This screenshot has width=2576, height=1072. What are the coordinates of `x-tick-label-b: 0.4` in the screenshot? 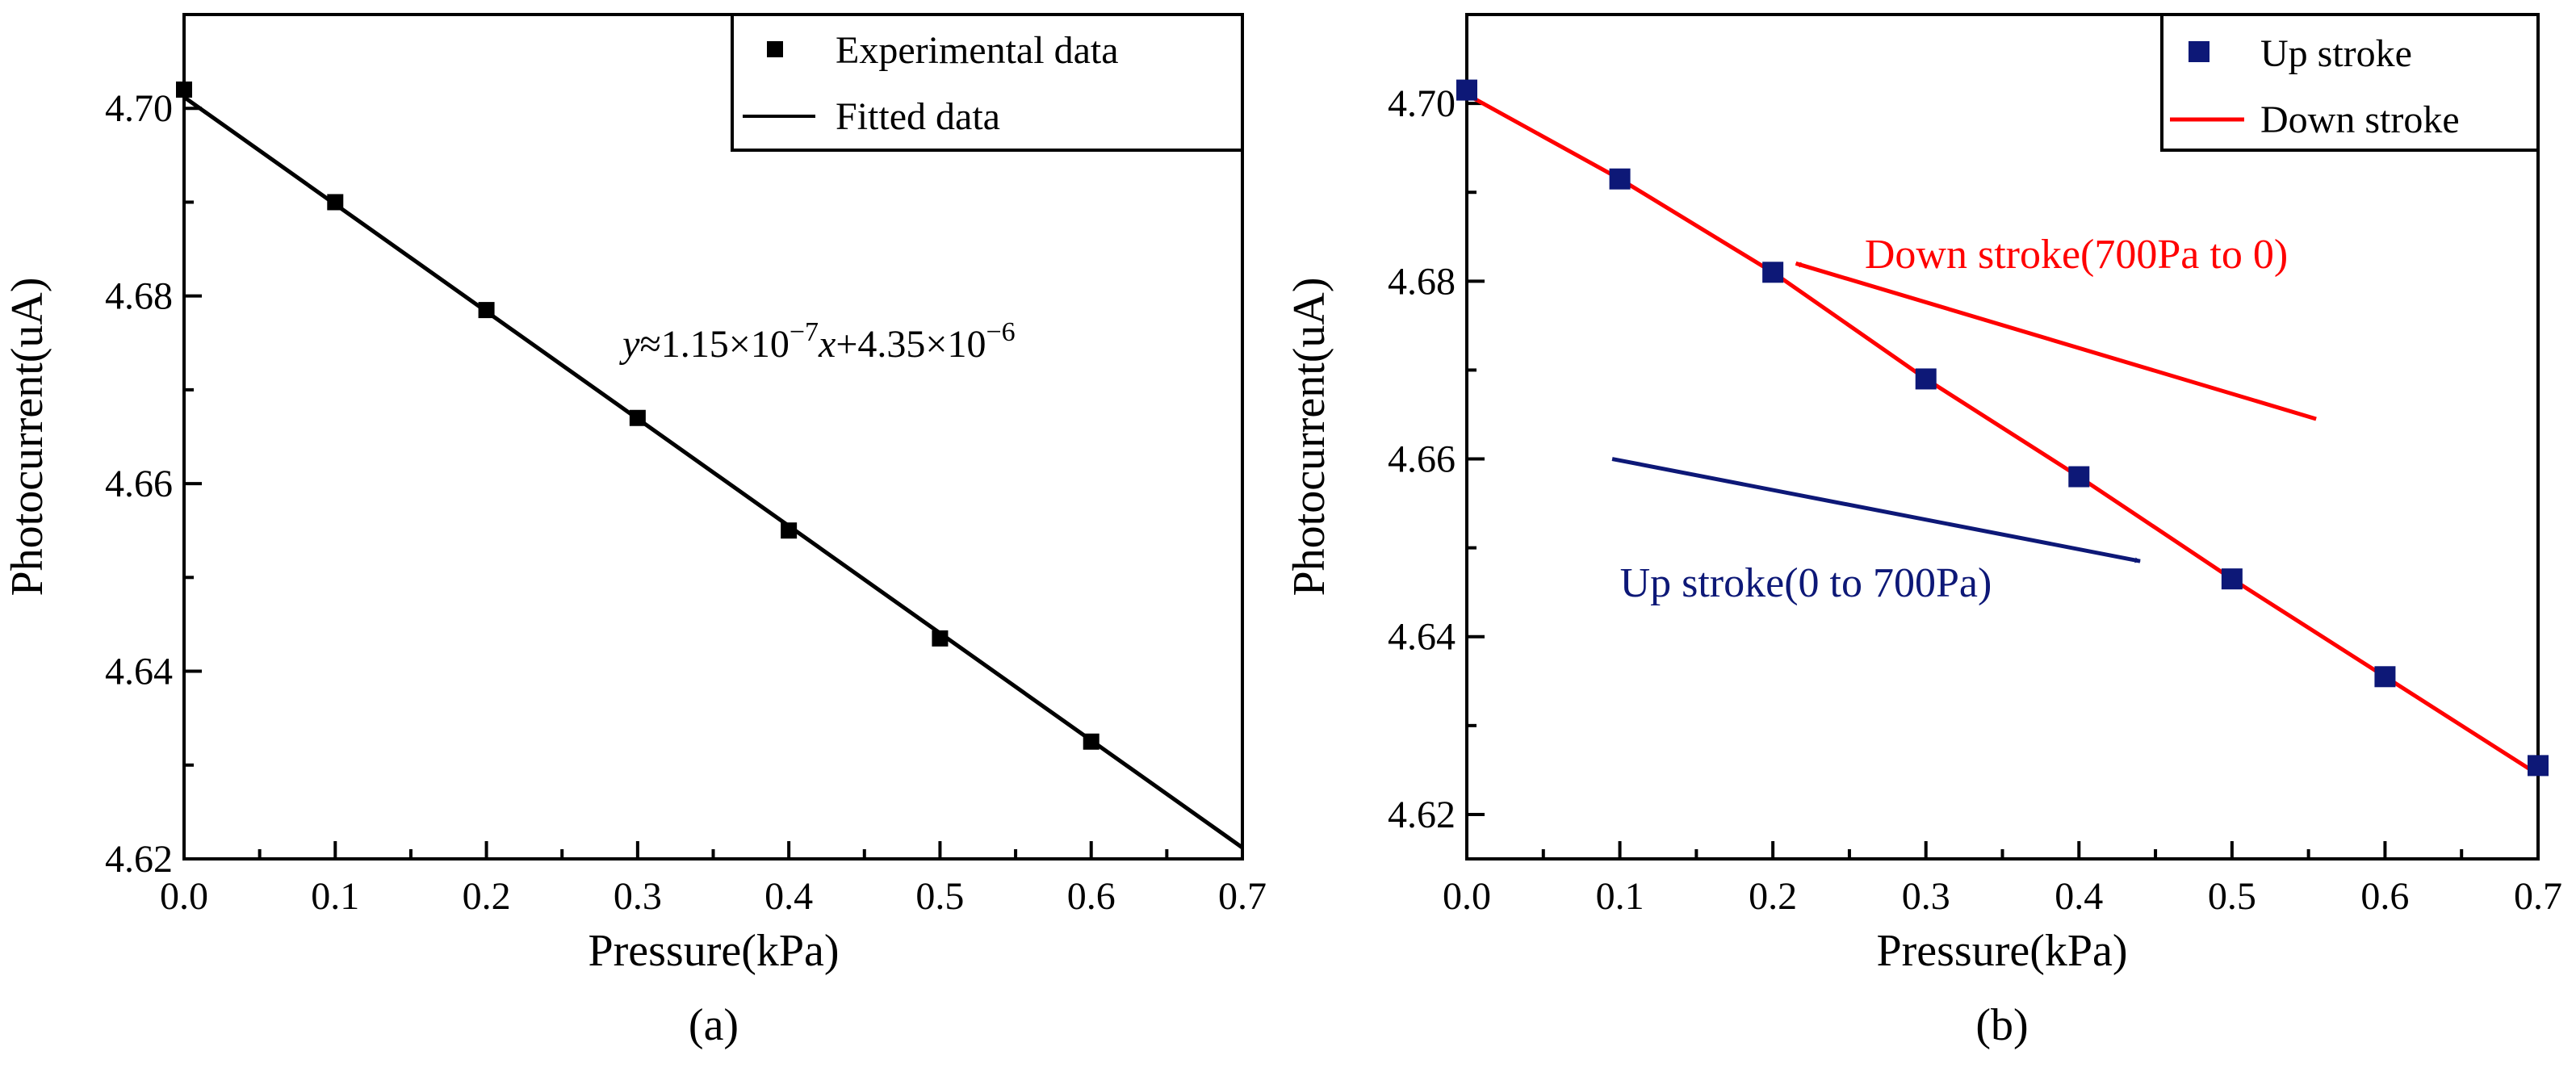 It's located at (2079, 896).